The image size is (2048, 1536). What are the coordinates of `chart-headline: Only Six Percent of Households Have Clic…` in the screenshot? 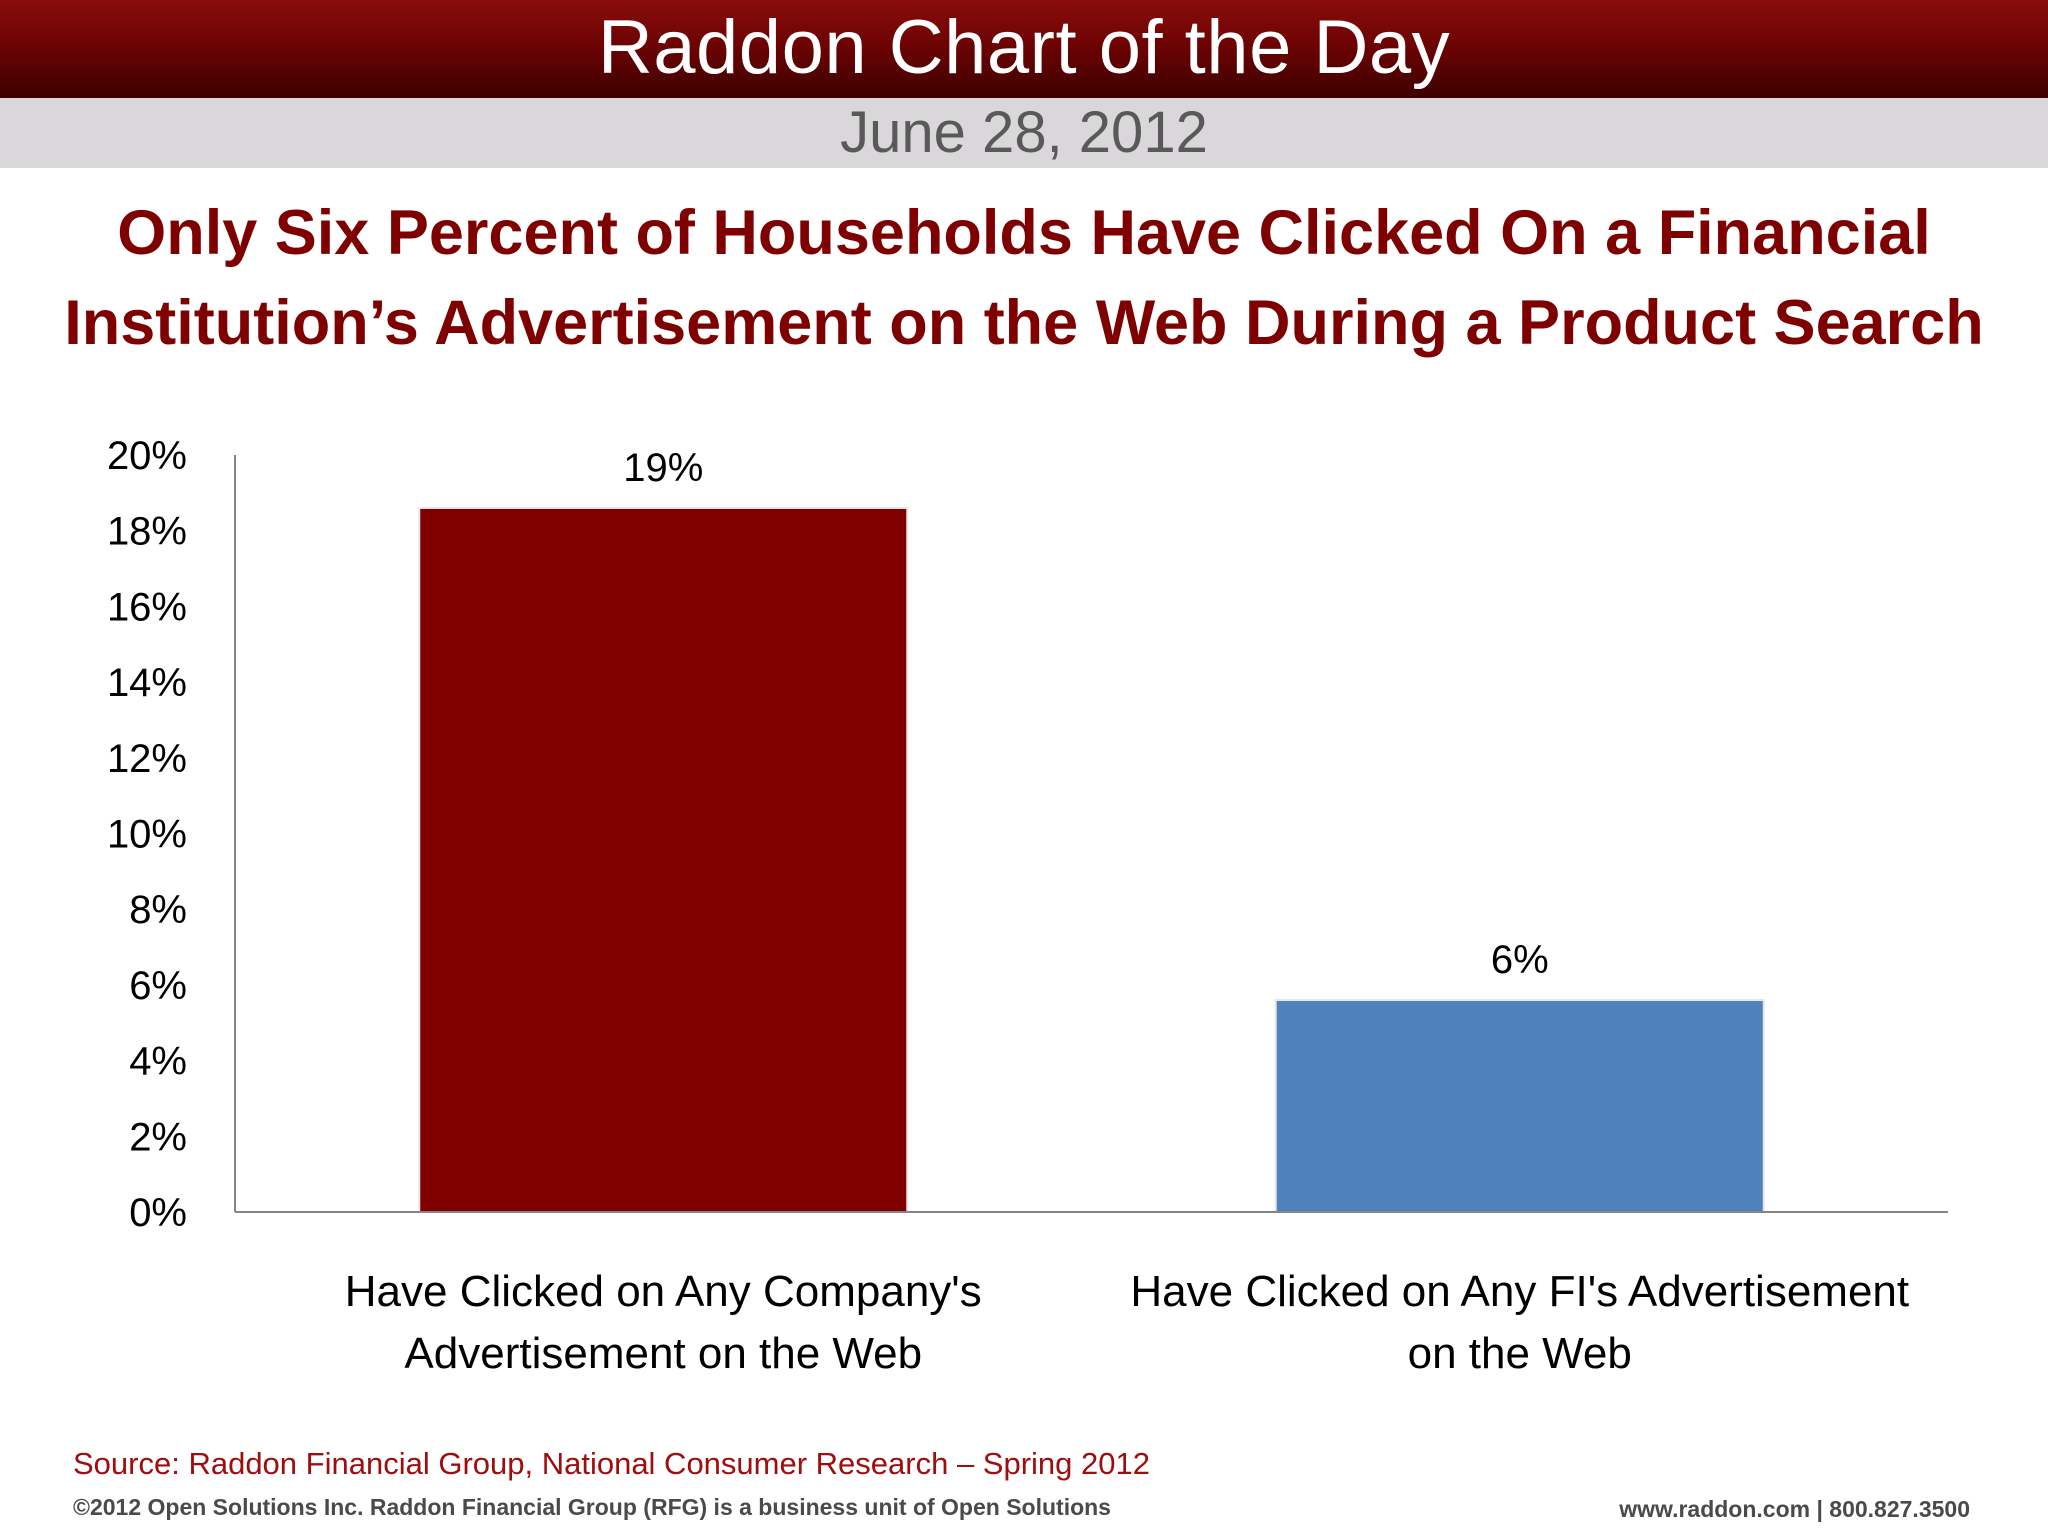 It's located at (1024, 278).